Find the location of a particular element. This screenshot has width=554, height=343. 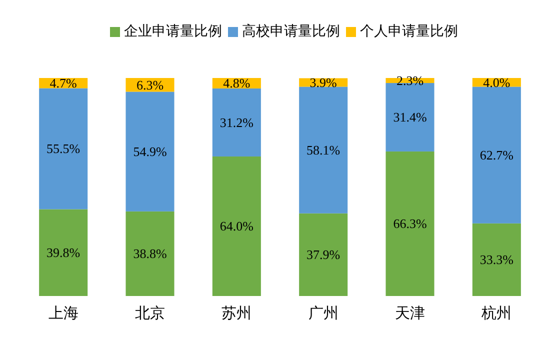

data-label: 37.9% is located at coordinates (323, 254).